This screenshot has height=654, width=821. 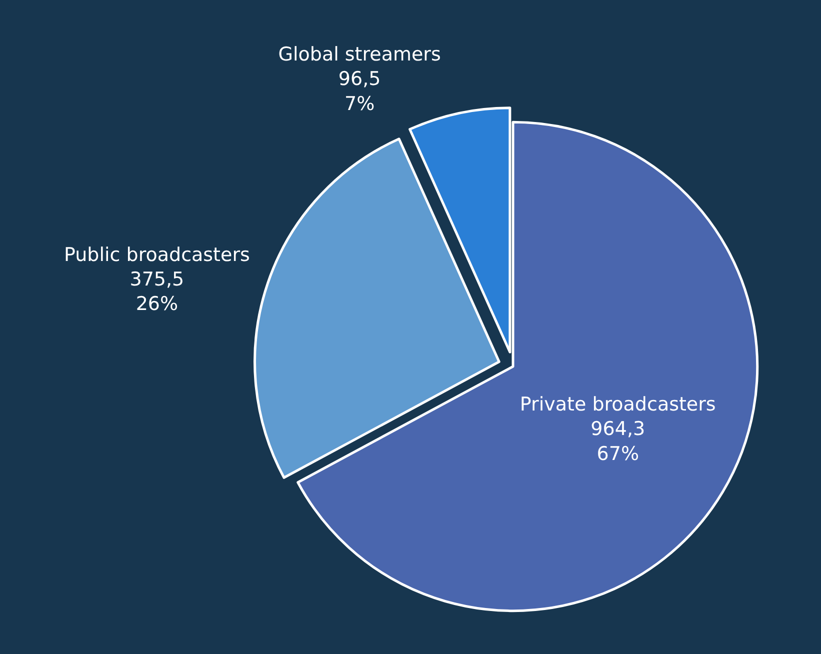 I want to click on data-label: 96,5 7%, so click(x=359, y=91).